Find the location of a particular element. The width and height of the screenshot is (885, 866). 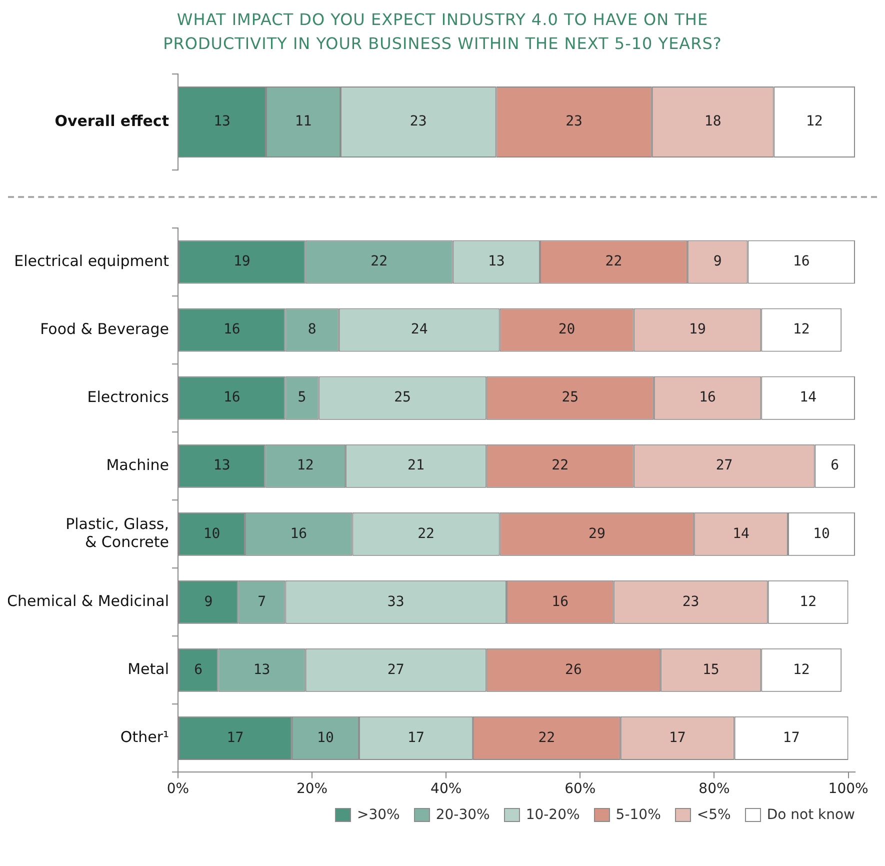

data-label: 5 is located at coordinates (302, 398).